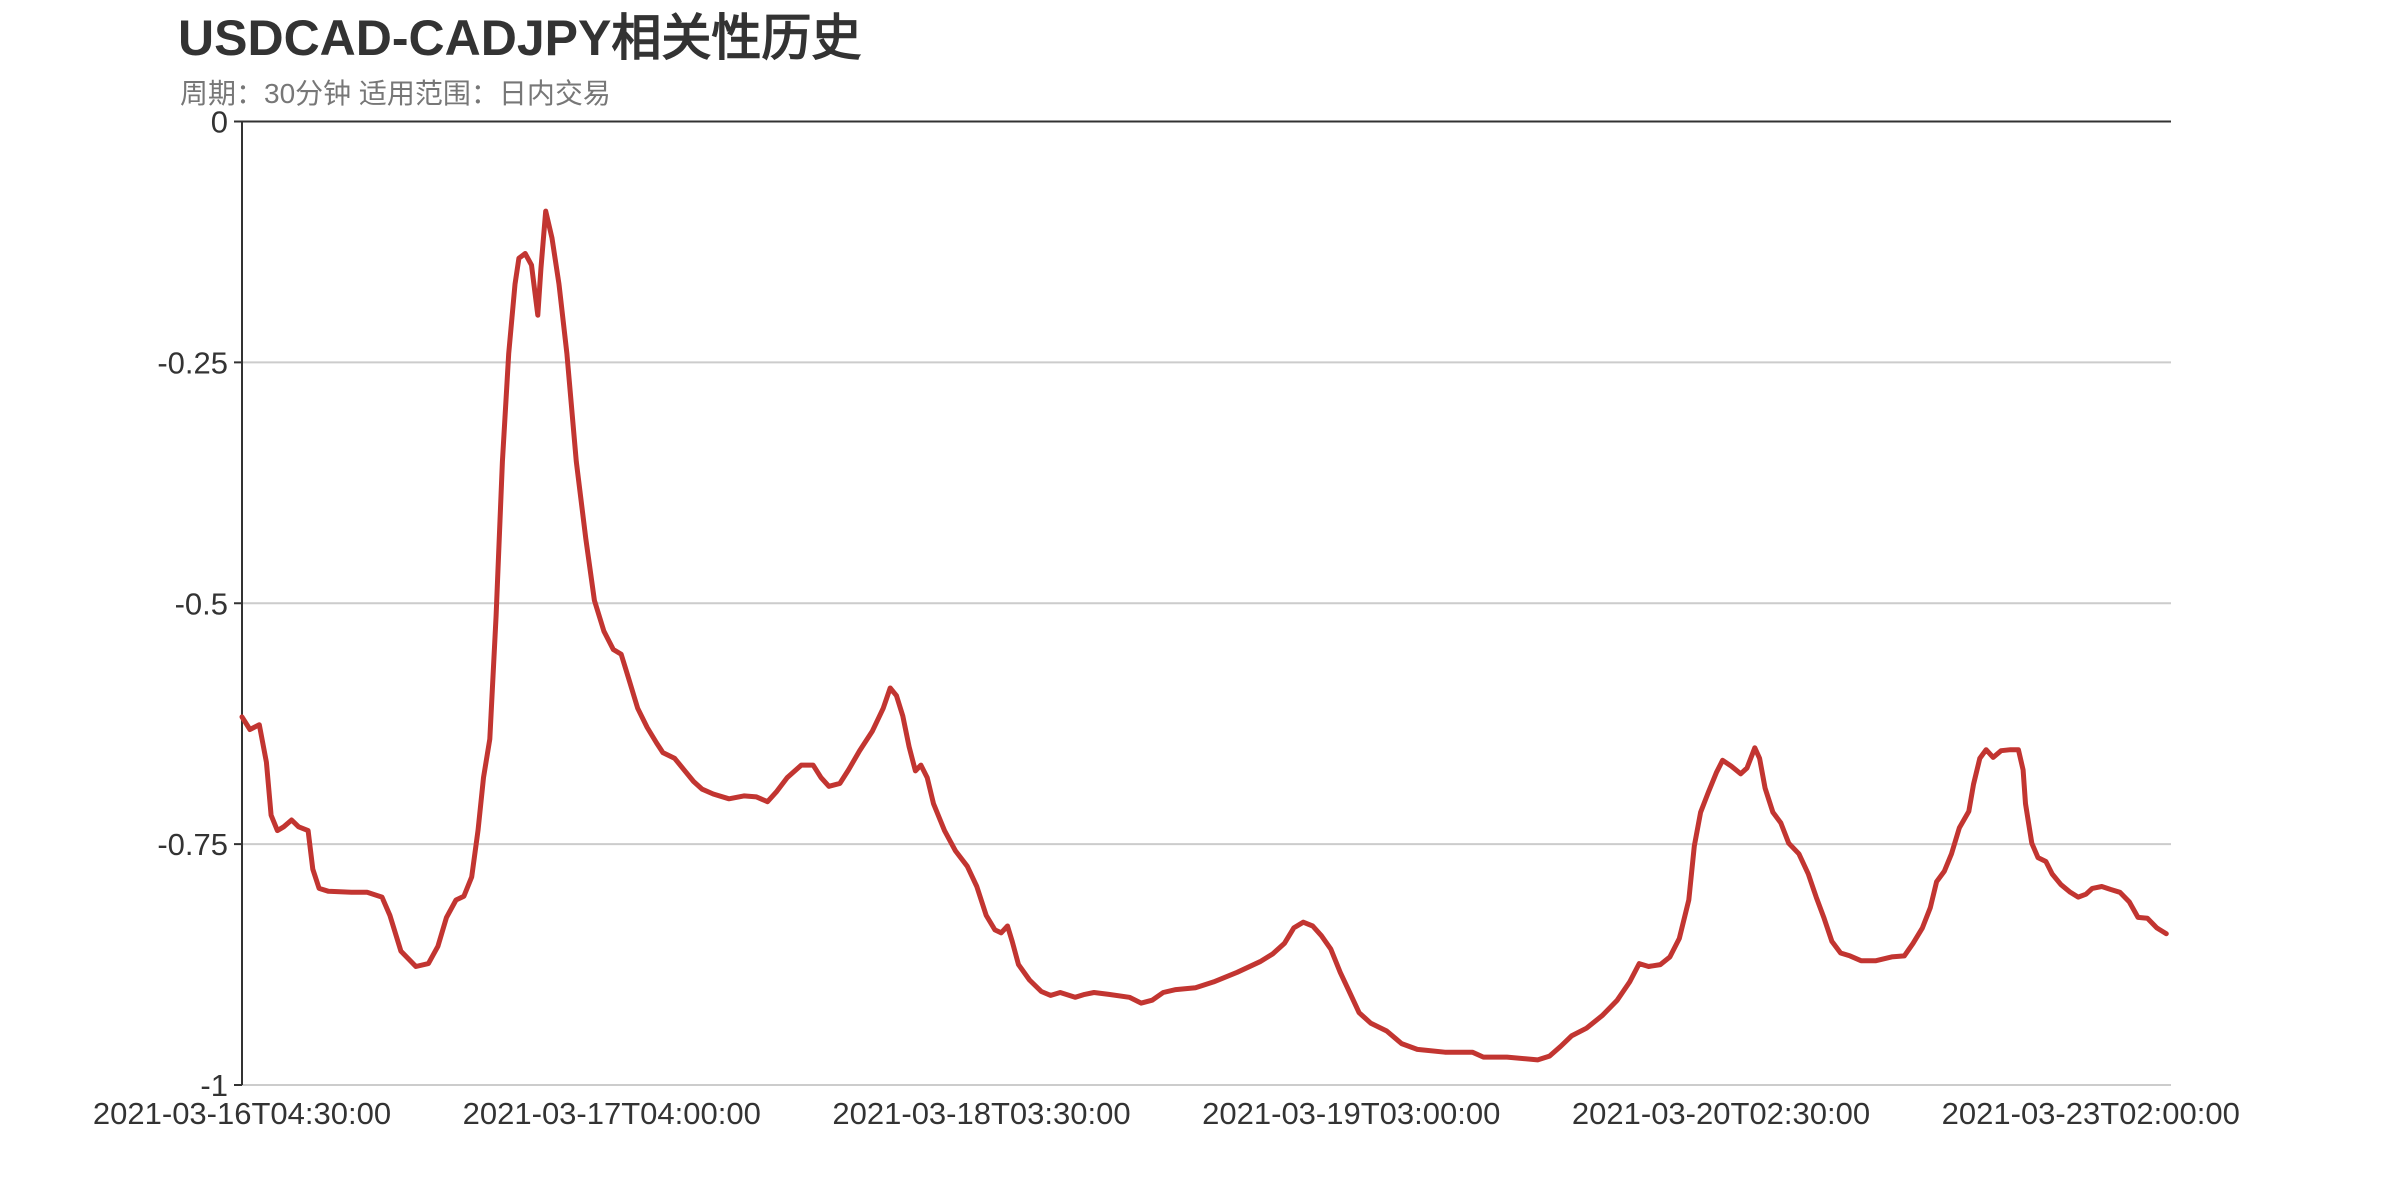 The width and height of the screenshot is (2400, 1200). What do you see at coordinates (219, 122) in the screenshot?
I see `y-tick-label: 0` at bounding box center [219, 122].